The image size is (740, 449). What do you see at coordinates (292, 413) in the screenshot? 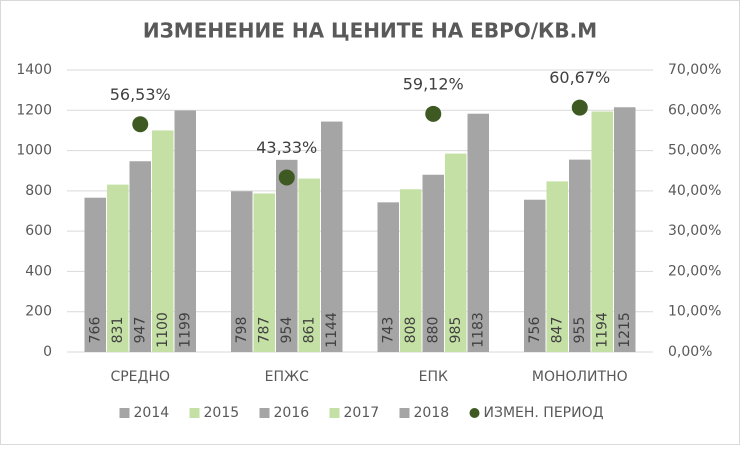
I see `legend-label: 2016` at bounding box center [292, 413].